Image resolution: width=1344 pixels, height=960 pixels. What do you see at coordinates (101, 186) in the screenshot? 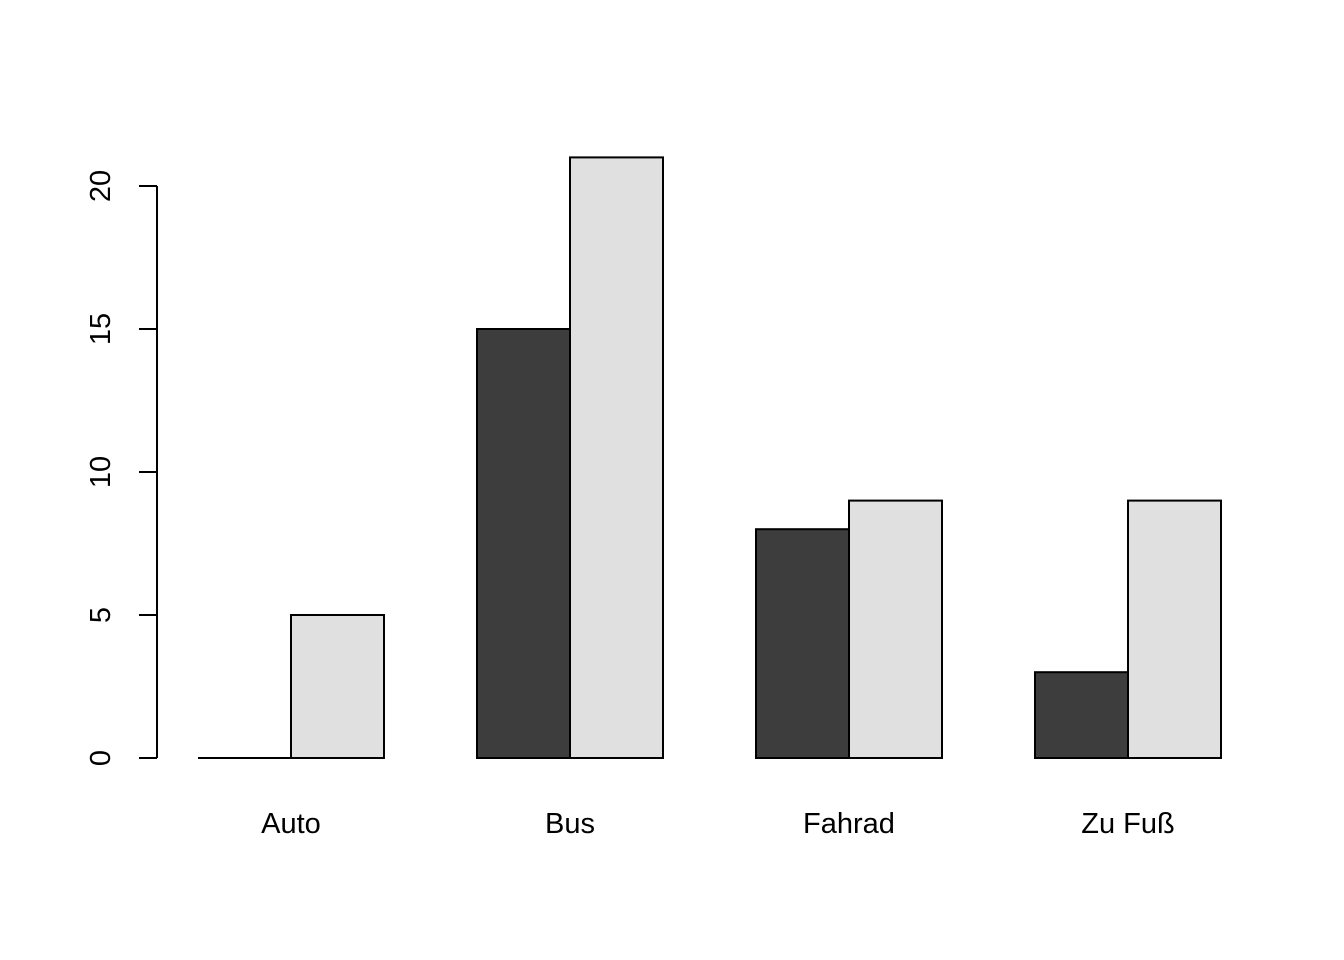
I see `y-tick-label: 20` at bounding box center [101, 186].